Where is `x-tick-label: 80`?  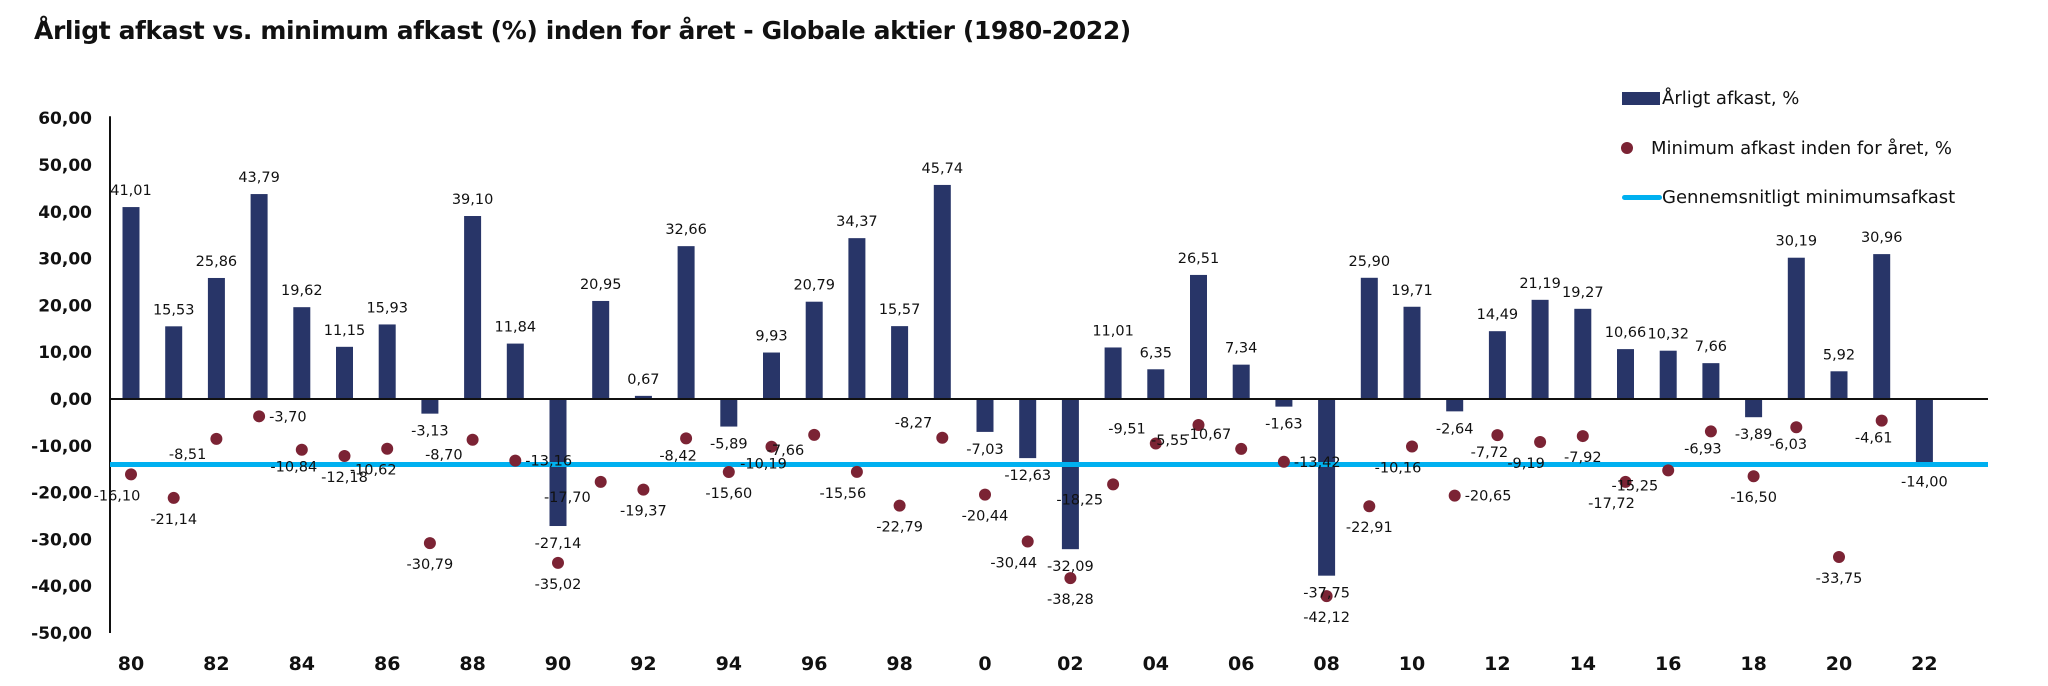
x-tick-label: 80 is located at coordinates (131, 664).